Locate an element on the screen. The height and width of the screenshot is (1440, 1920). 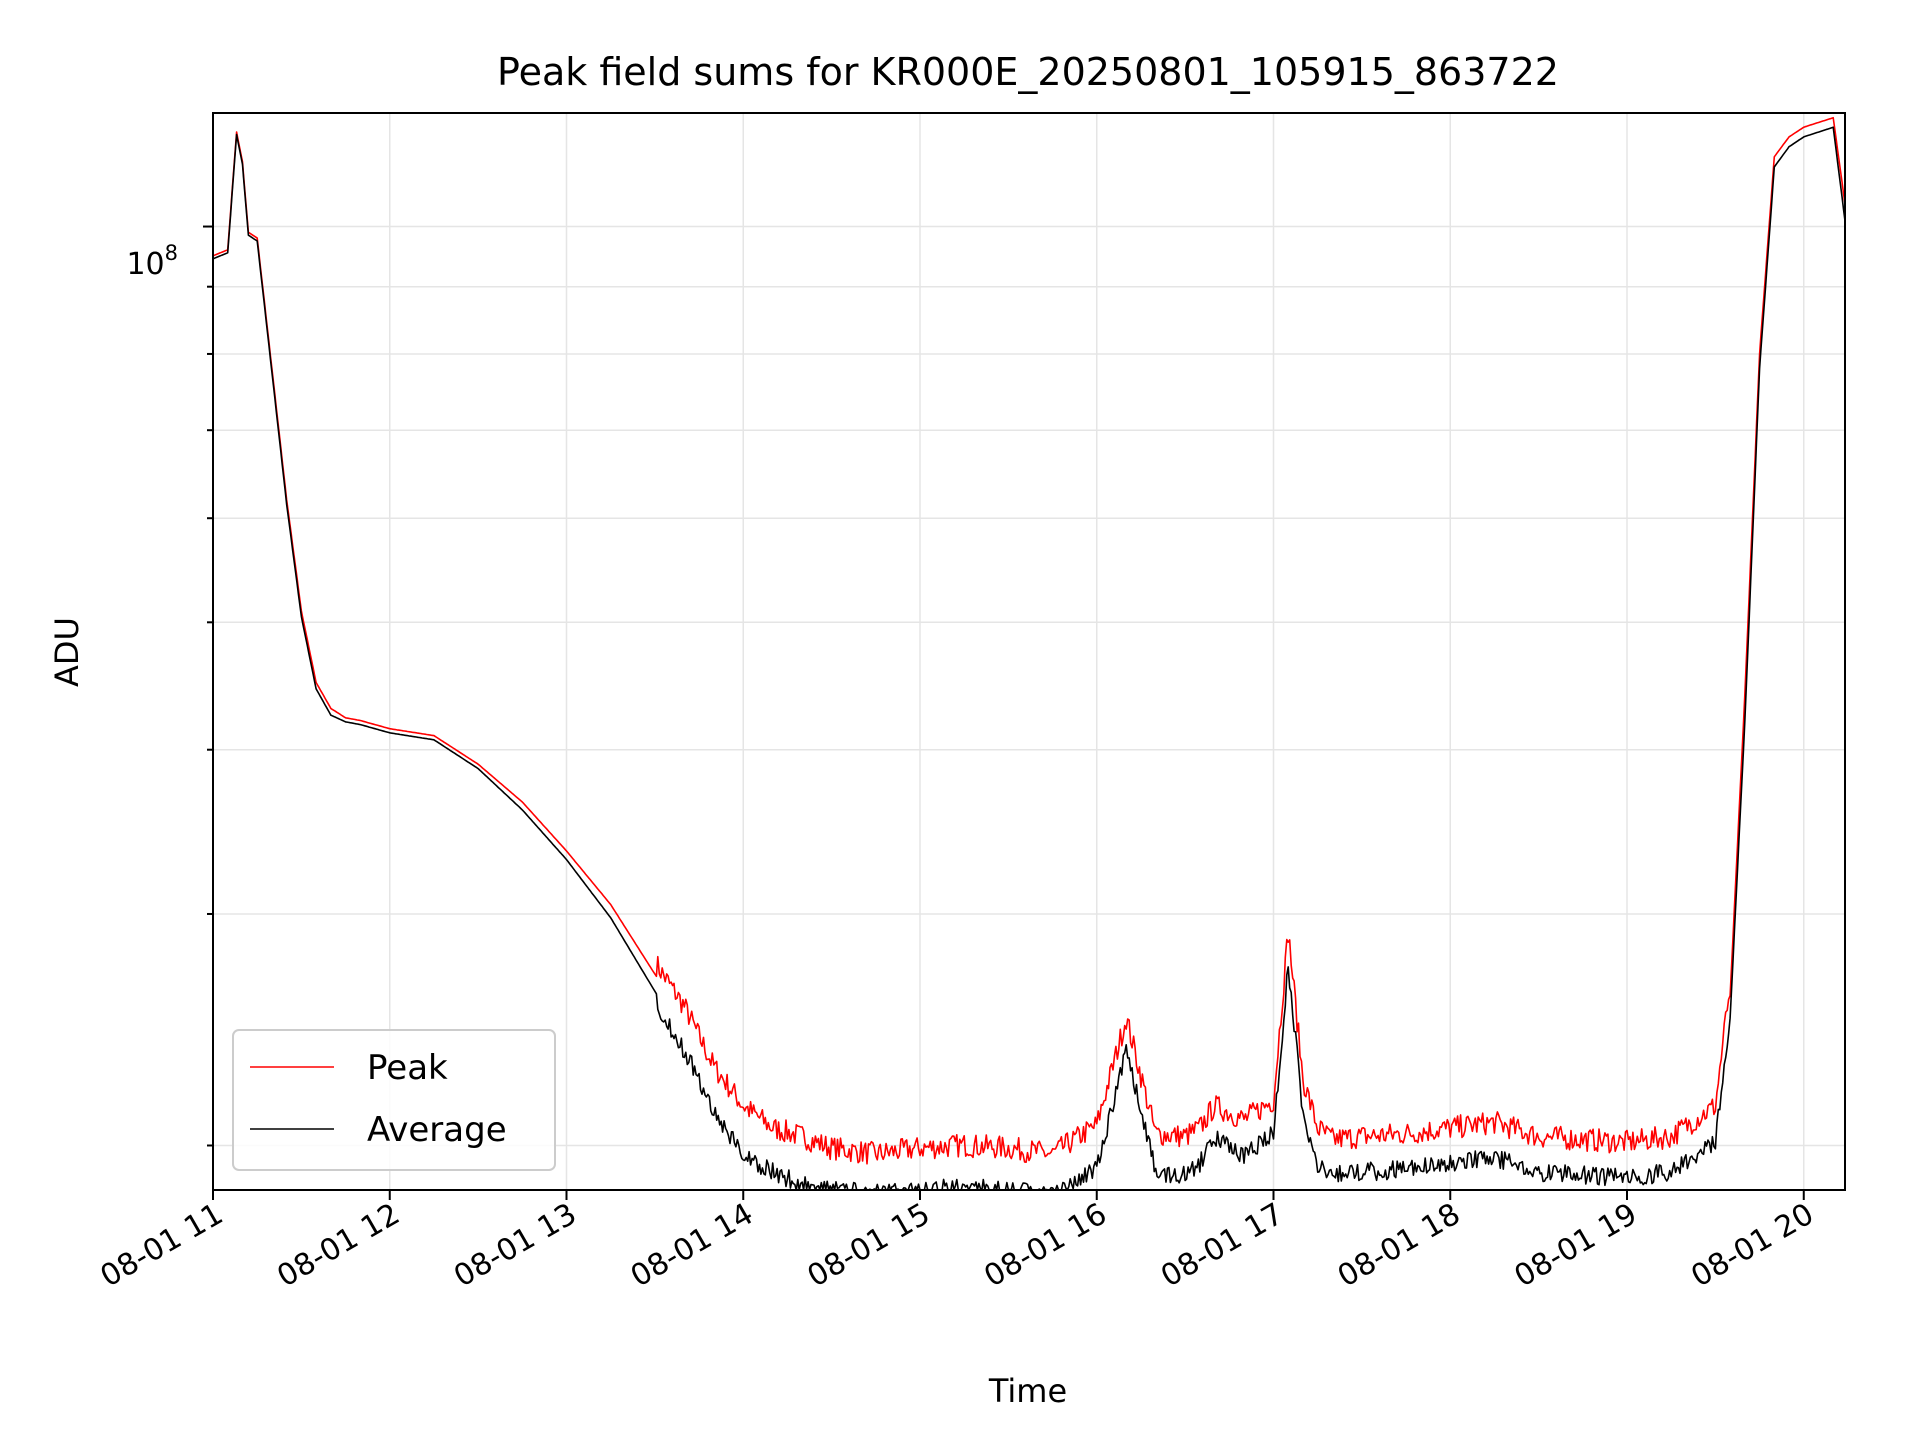
legend-peak-label: Peak is located at coordinates (407, 1068).